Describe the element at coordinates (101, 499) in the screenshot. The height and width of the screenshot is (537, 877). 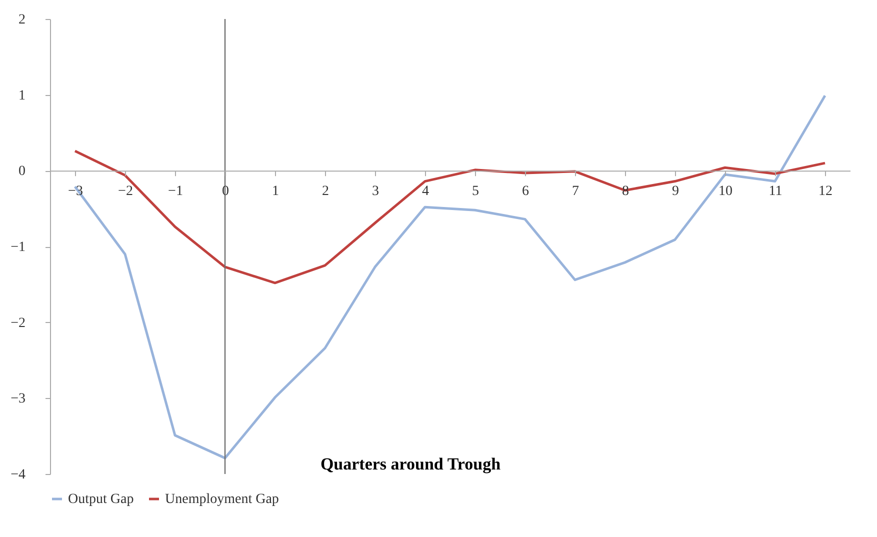
I see `legend-label: Output Gap` at that location.